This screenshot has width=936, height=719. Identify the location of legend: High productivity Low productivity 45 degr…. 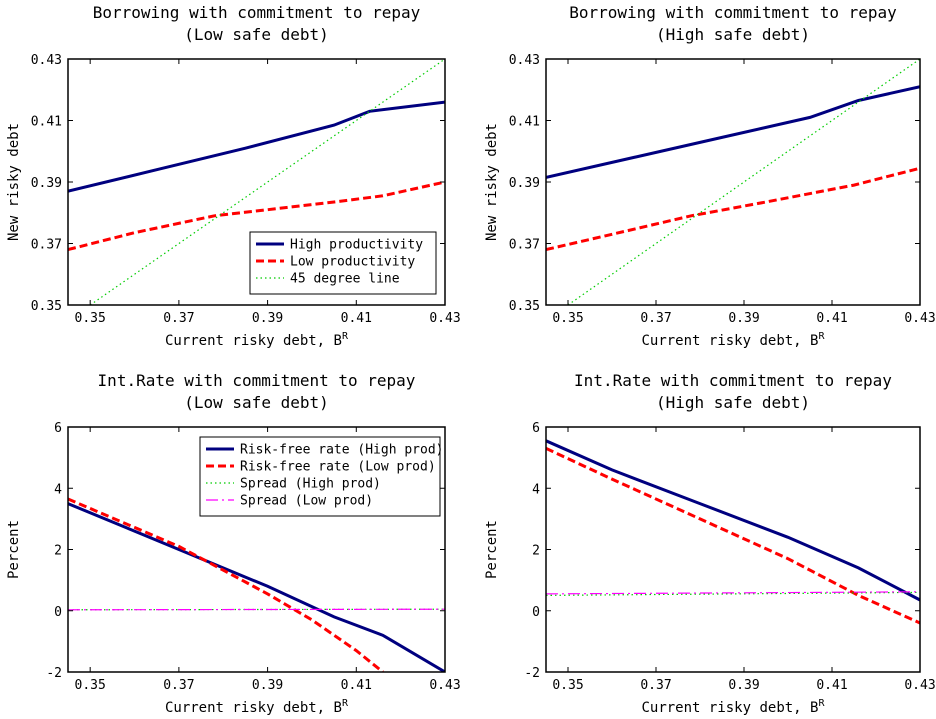
(343, 263).